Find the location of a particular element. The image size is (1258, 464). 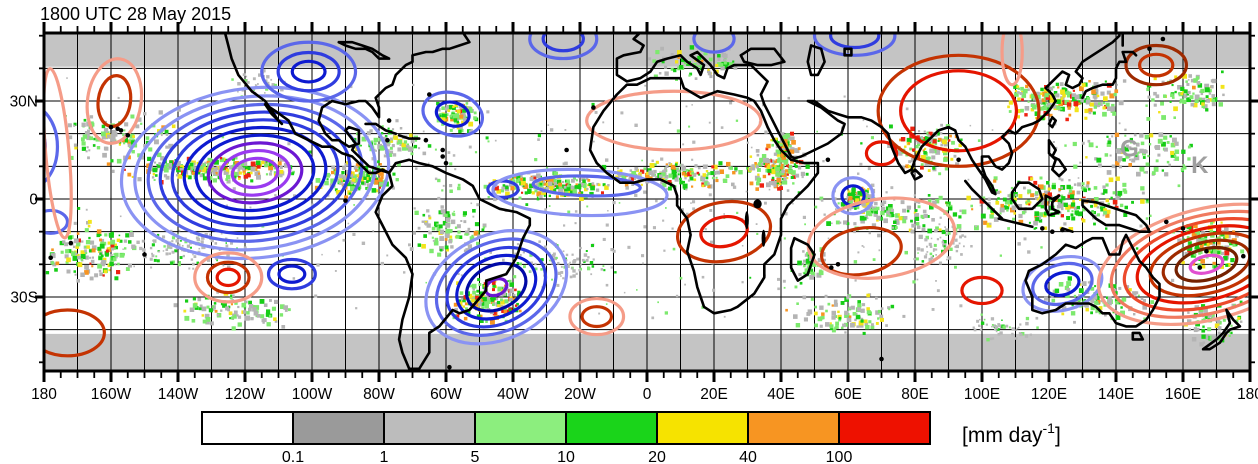

svg-text: 40 is located at coordinates (748, 456).